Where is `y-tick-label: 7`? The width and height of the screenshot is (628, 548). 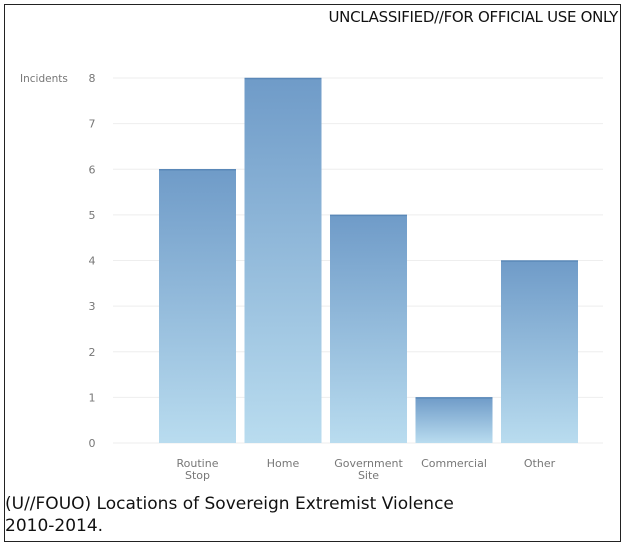
y-tick-label: 7 is located at coordinates (92, 124).